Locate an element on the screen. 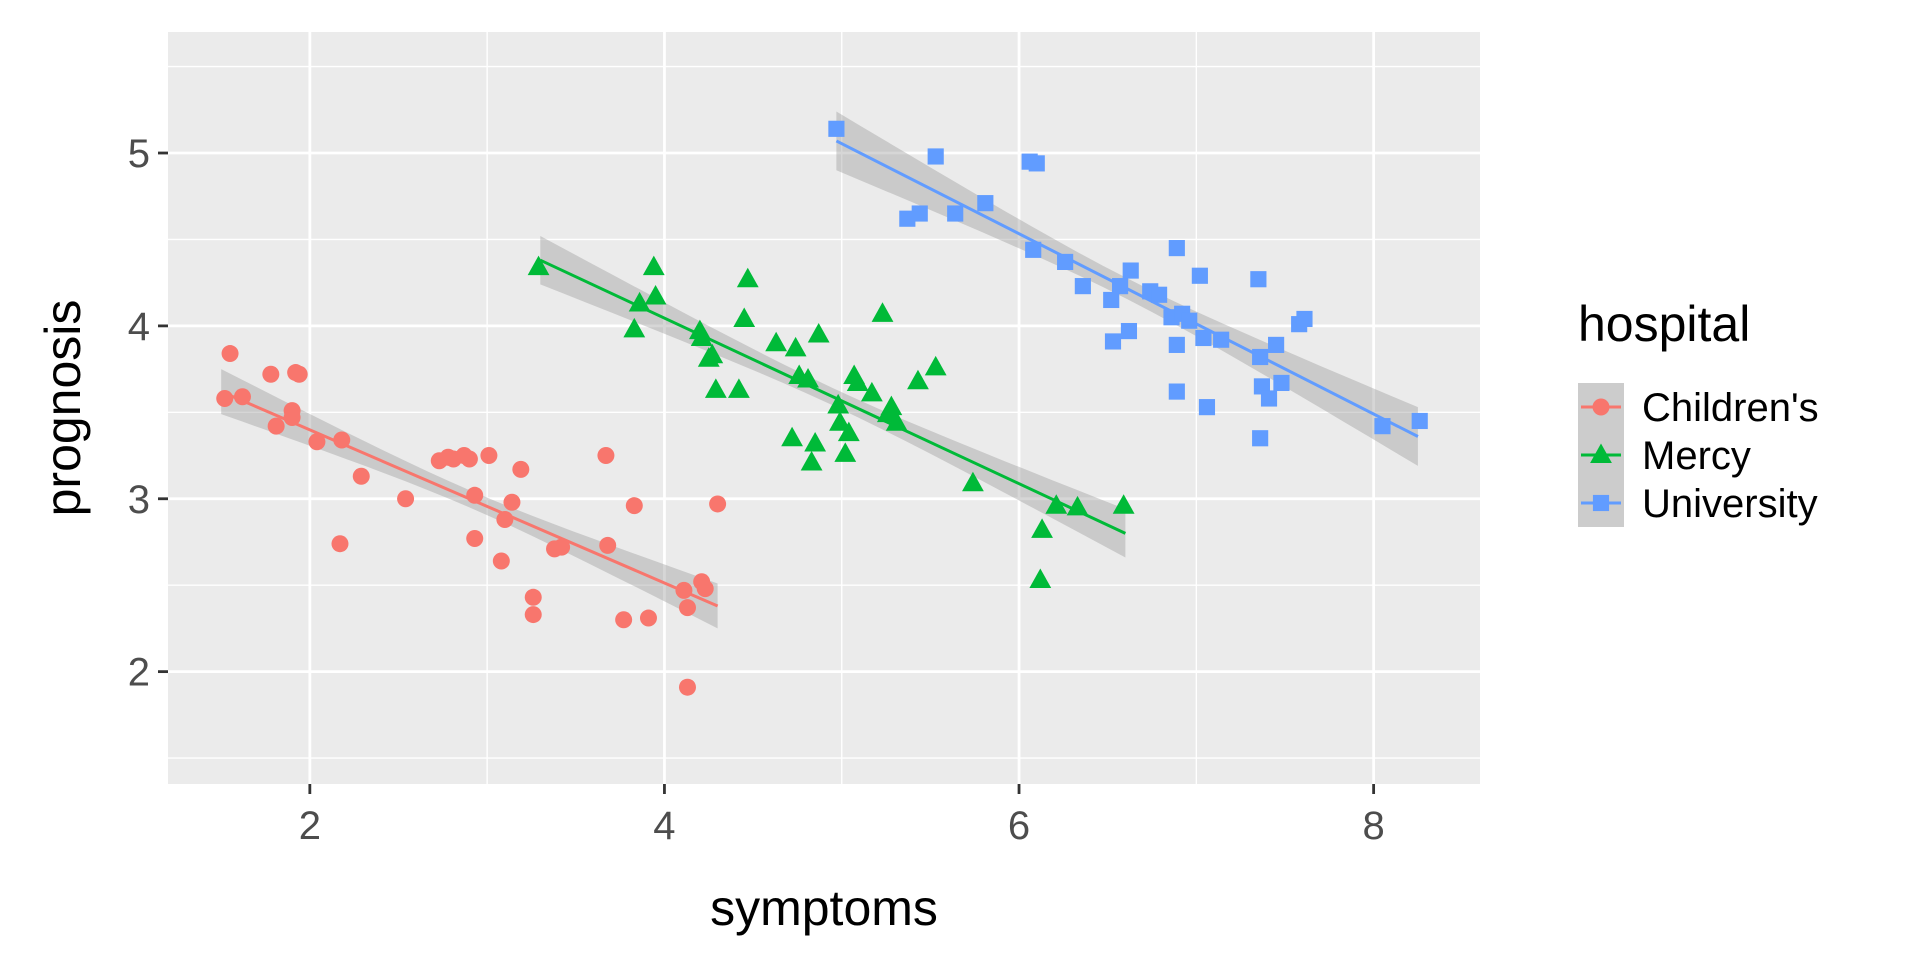 This screenshot has height=960, width=1920. legend-key-marker-children-s is located at coordinates (1601, 407).